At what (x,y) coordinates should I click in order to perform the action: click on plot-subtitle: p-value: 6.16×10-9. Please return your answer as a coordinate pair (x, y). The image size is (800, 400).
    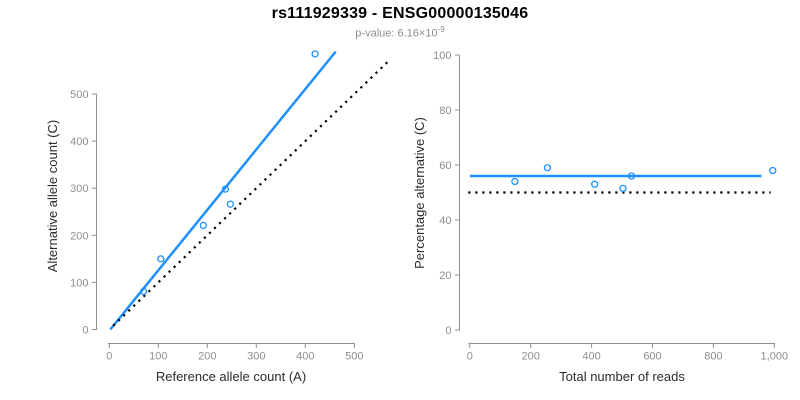
    Looking at the image, I should click on (400, 32).